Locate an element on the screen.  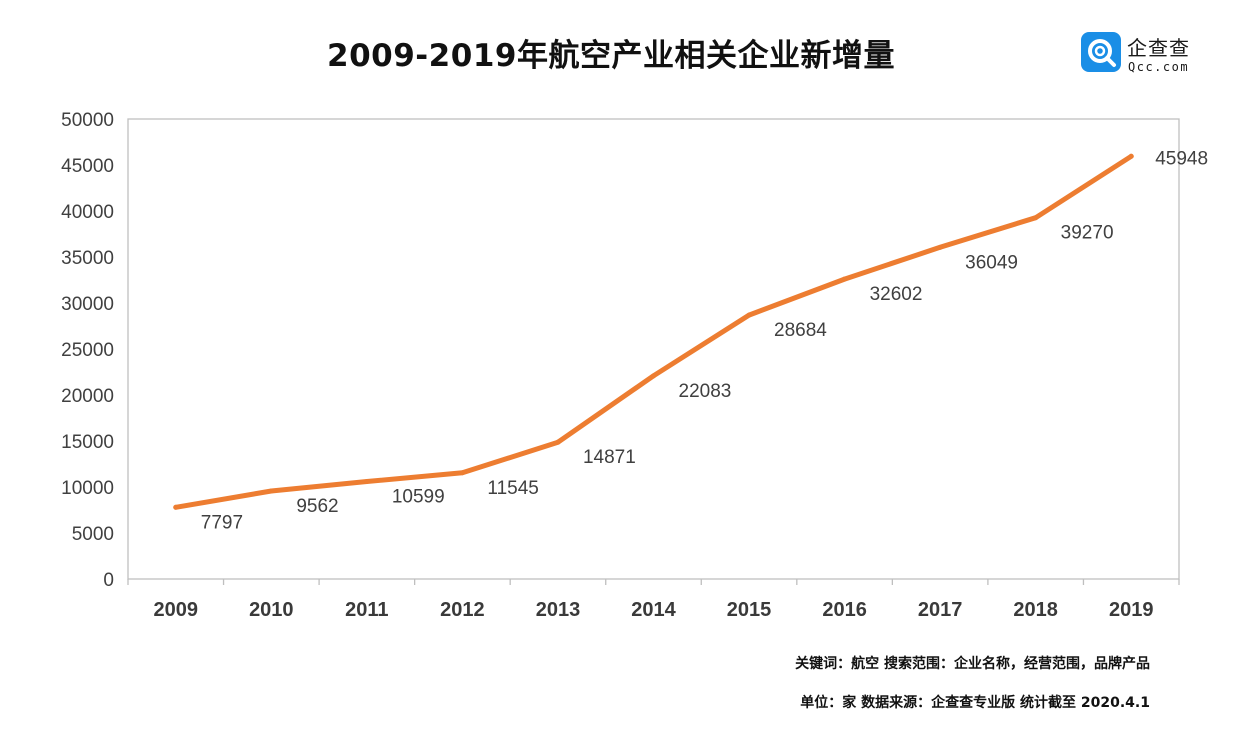
y-tick-label: 20000 is located at coordinates (87, 396).